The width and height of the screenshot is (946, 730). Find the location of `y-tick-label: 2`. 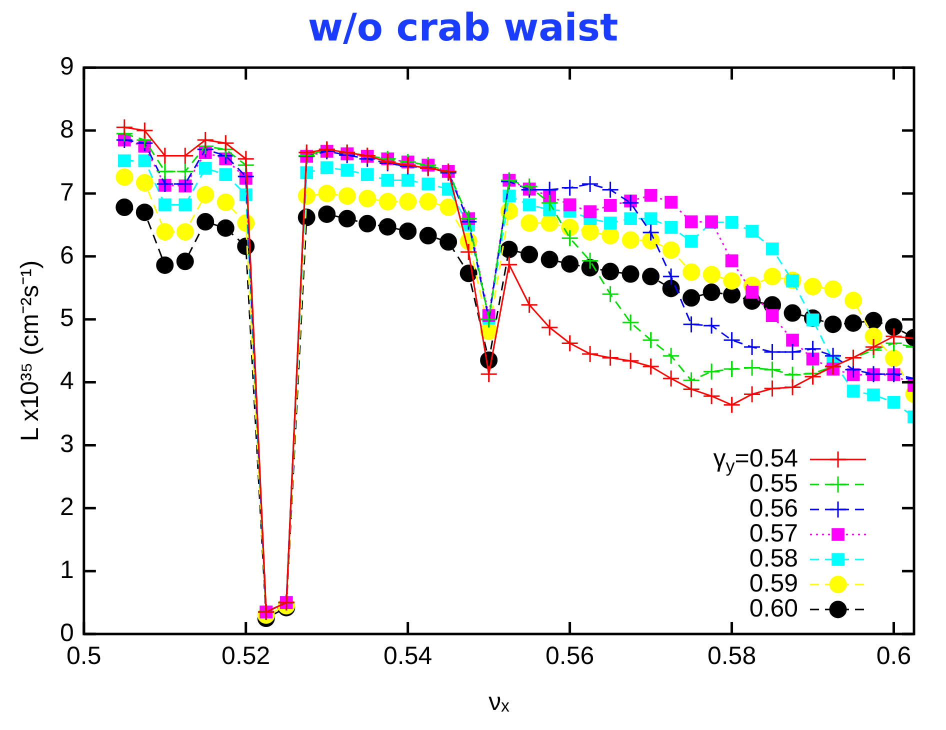

y-tick-label: 2 is located at coordinates (67, 507).